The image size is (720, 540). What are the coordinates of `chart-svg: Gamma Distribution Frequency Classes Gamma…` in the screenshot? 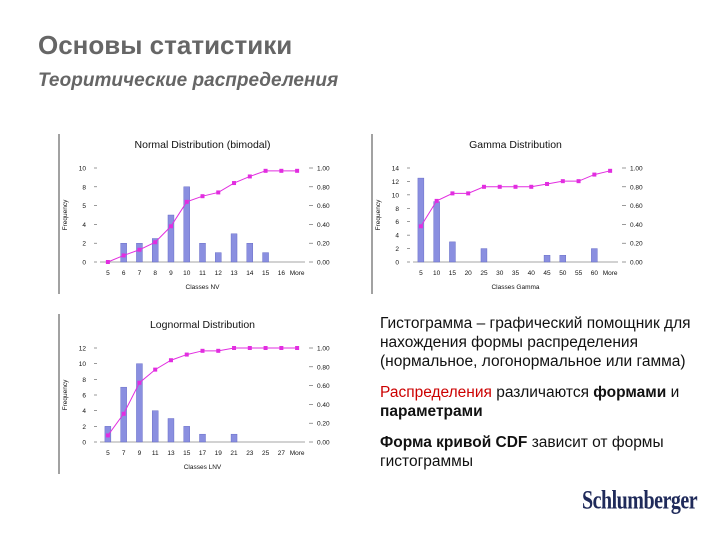 It's located at (507, 214).